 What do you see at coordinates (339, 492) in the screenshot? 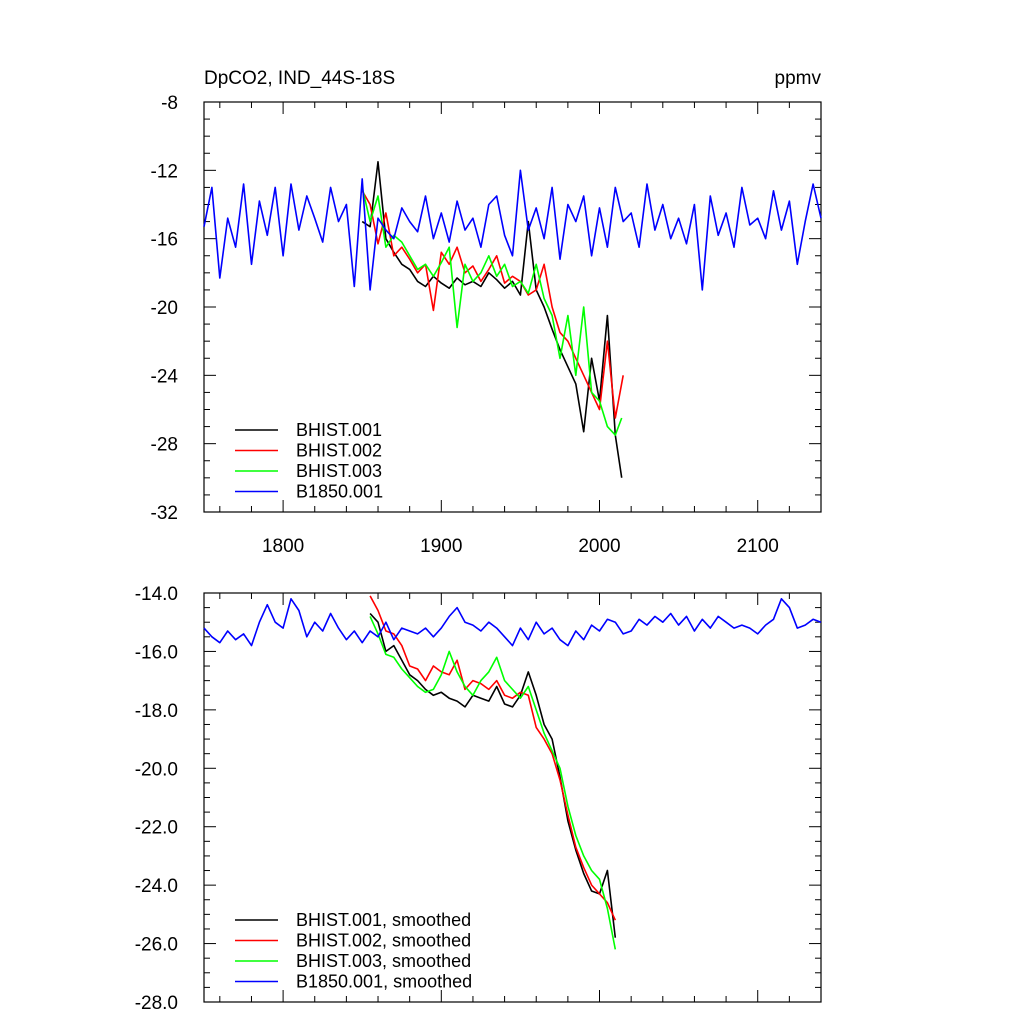
I see `top-legend-label: B1850.001` at bounding box center [339, 492].